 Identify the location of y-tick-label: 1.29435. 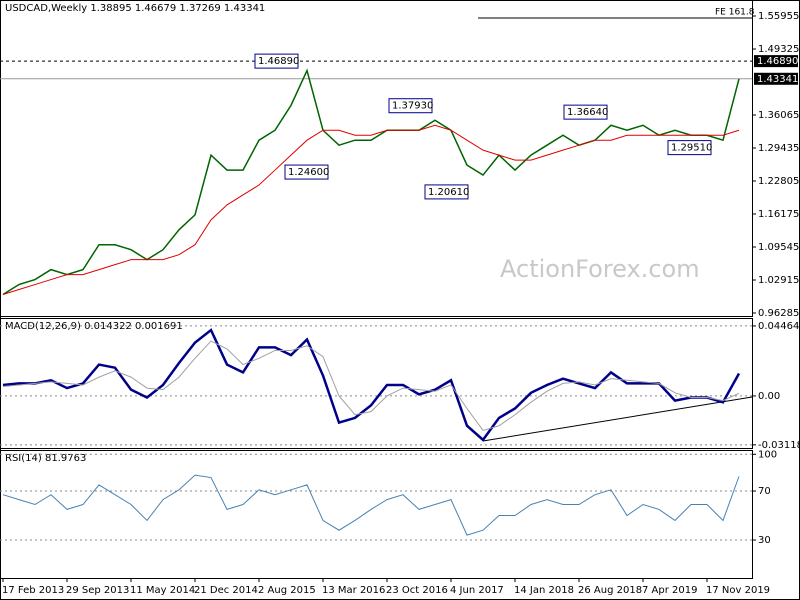
(778, 148).